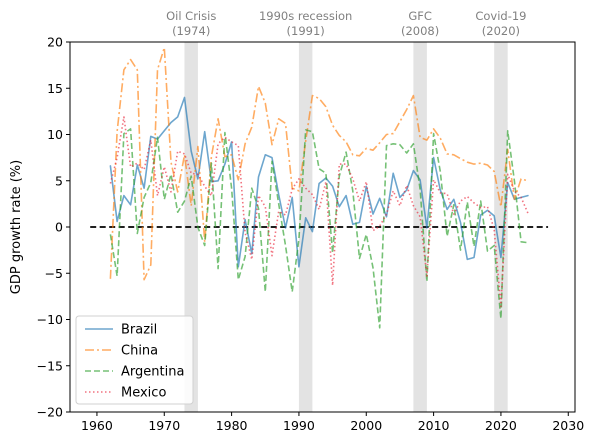  Describe the element at coordinates (434, 425) in the screenshot. I see `x-tick-label: 2010` at that location.